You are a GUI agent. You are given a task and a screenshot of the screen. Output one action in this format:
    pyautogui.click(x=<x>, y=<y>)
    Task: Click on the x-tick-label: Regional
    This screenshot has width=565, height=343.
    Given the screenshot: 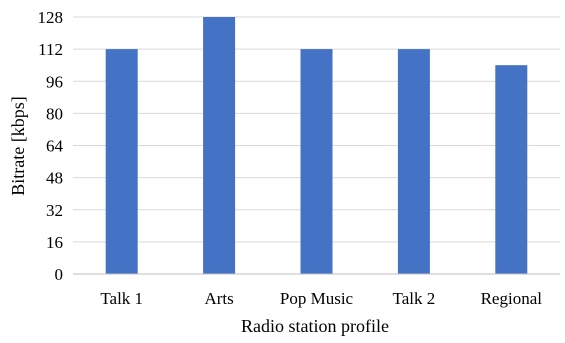 What is the action you would take?
    pyautogui.click(x=512, y=298)
    